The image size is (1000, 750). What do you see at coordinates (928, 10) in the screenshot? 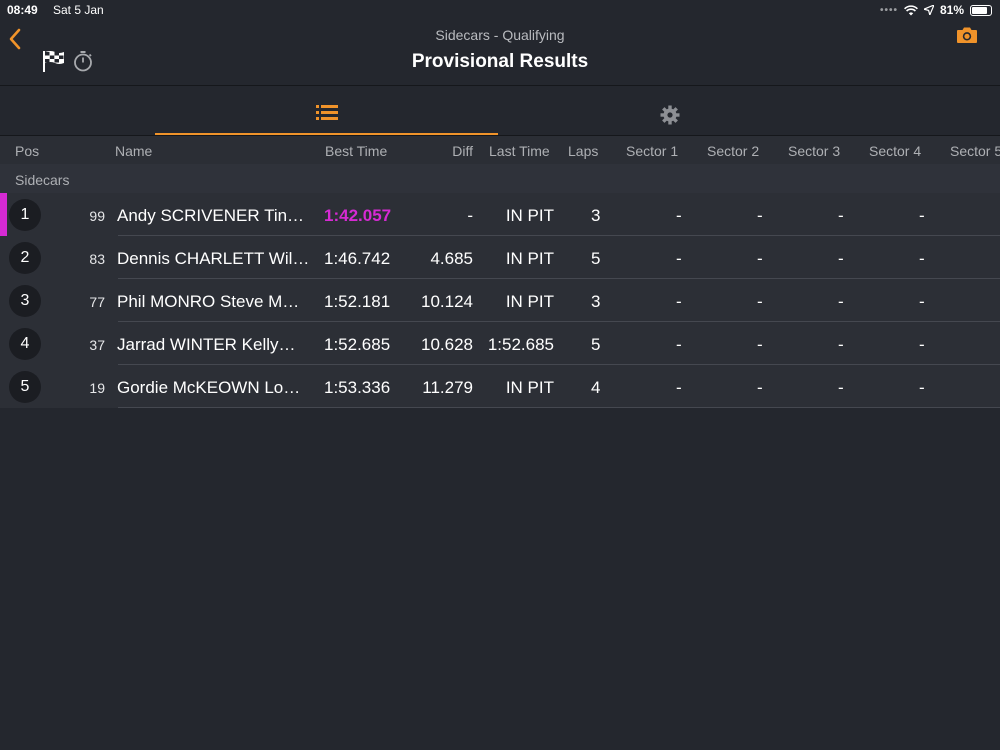
I see `location-arrow-icon` at bounding box center [928, 10].